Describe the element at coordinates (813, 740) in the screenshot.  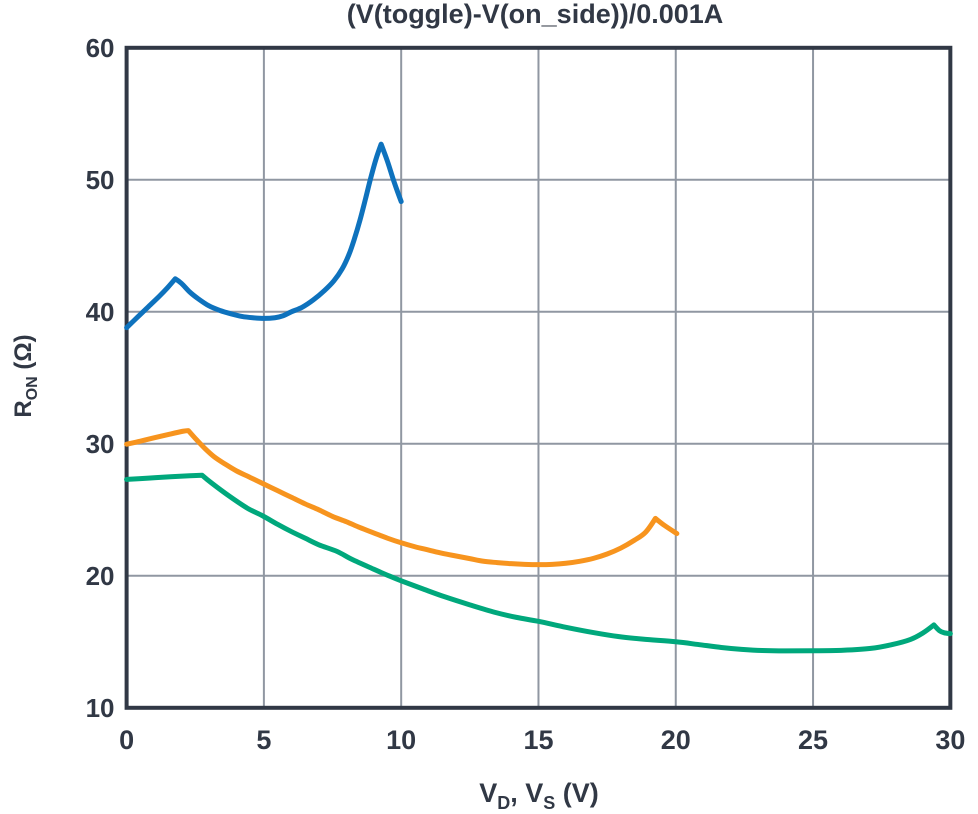
I see `svg-text: 25` at that location.